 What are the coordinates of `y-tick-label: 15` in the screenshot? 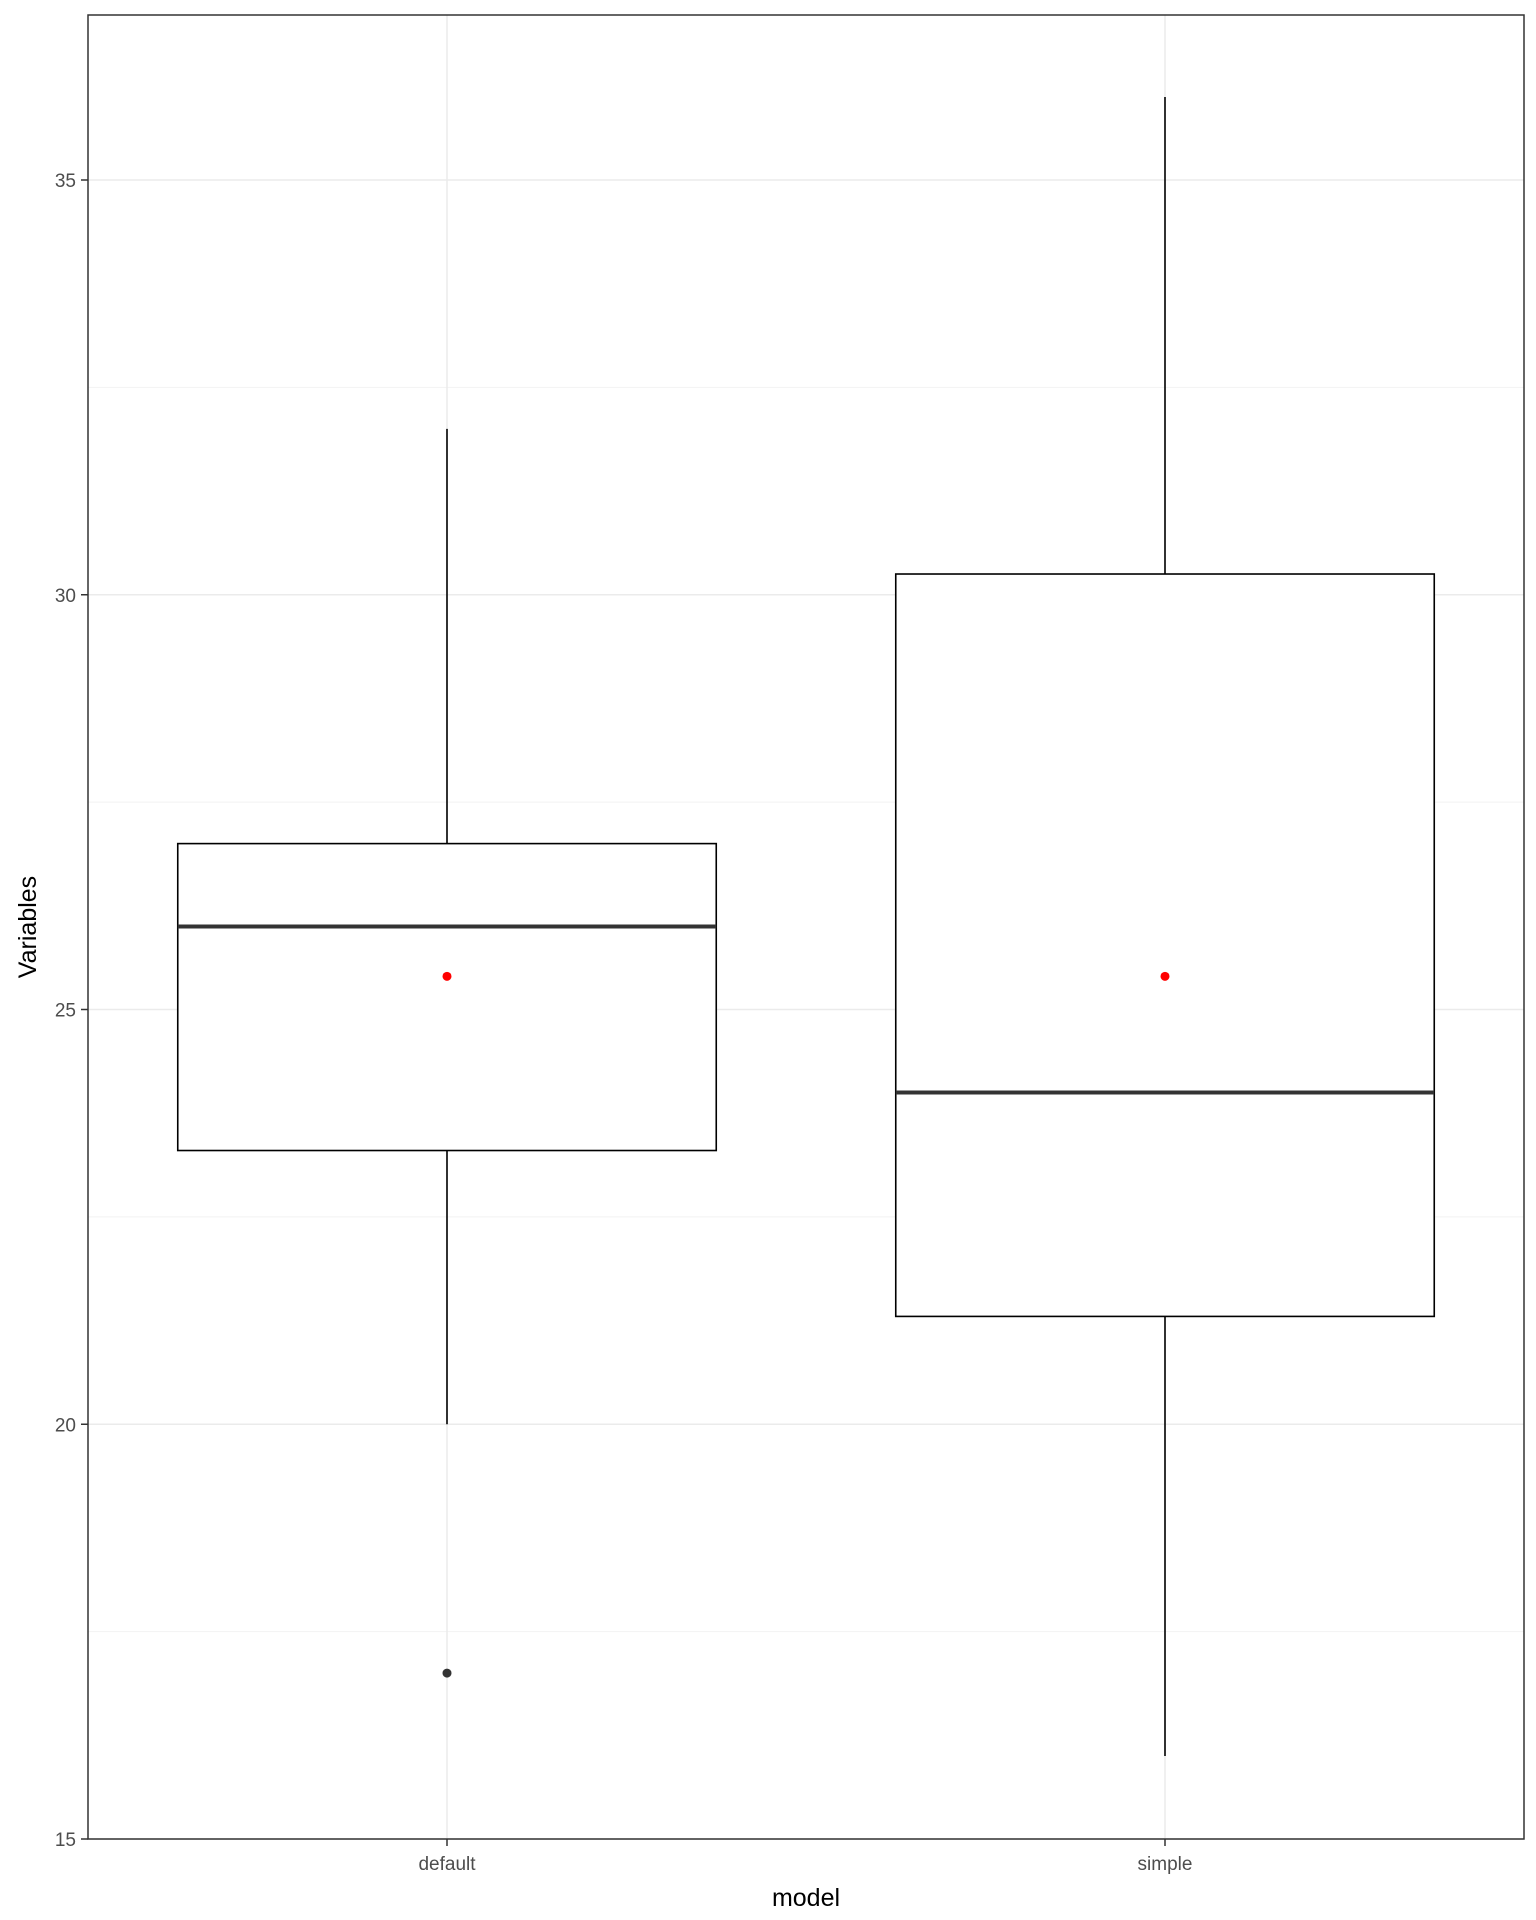 It's located at (65, 1840).